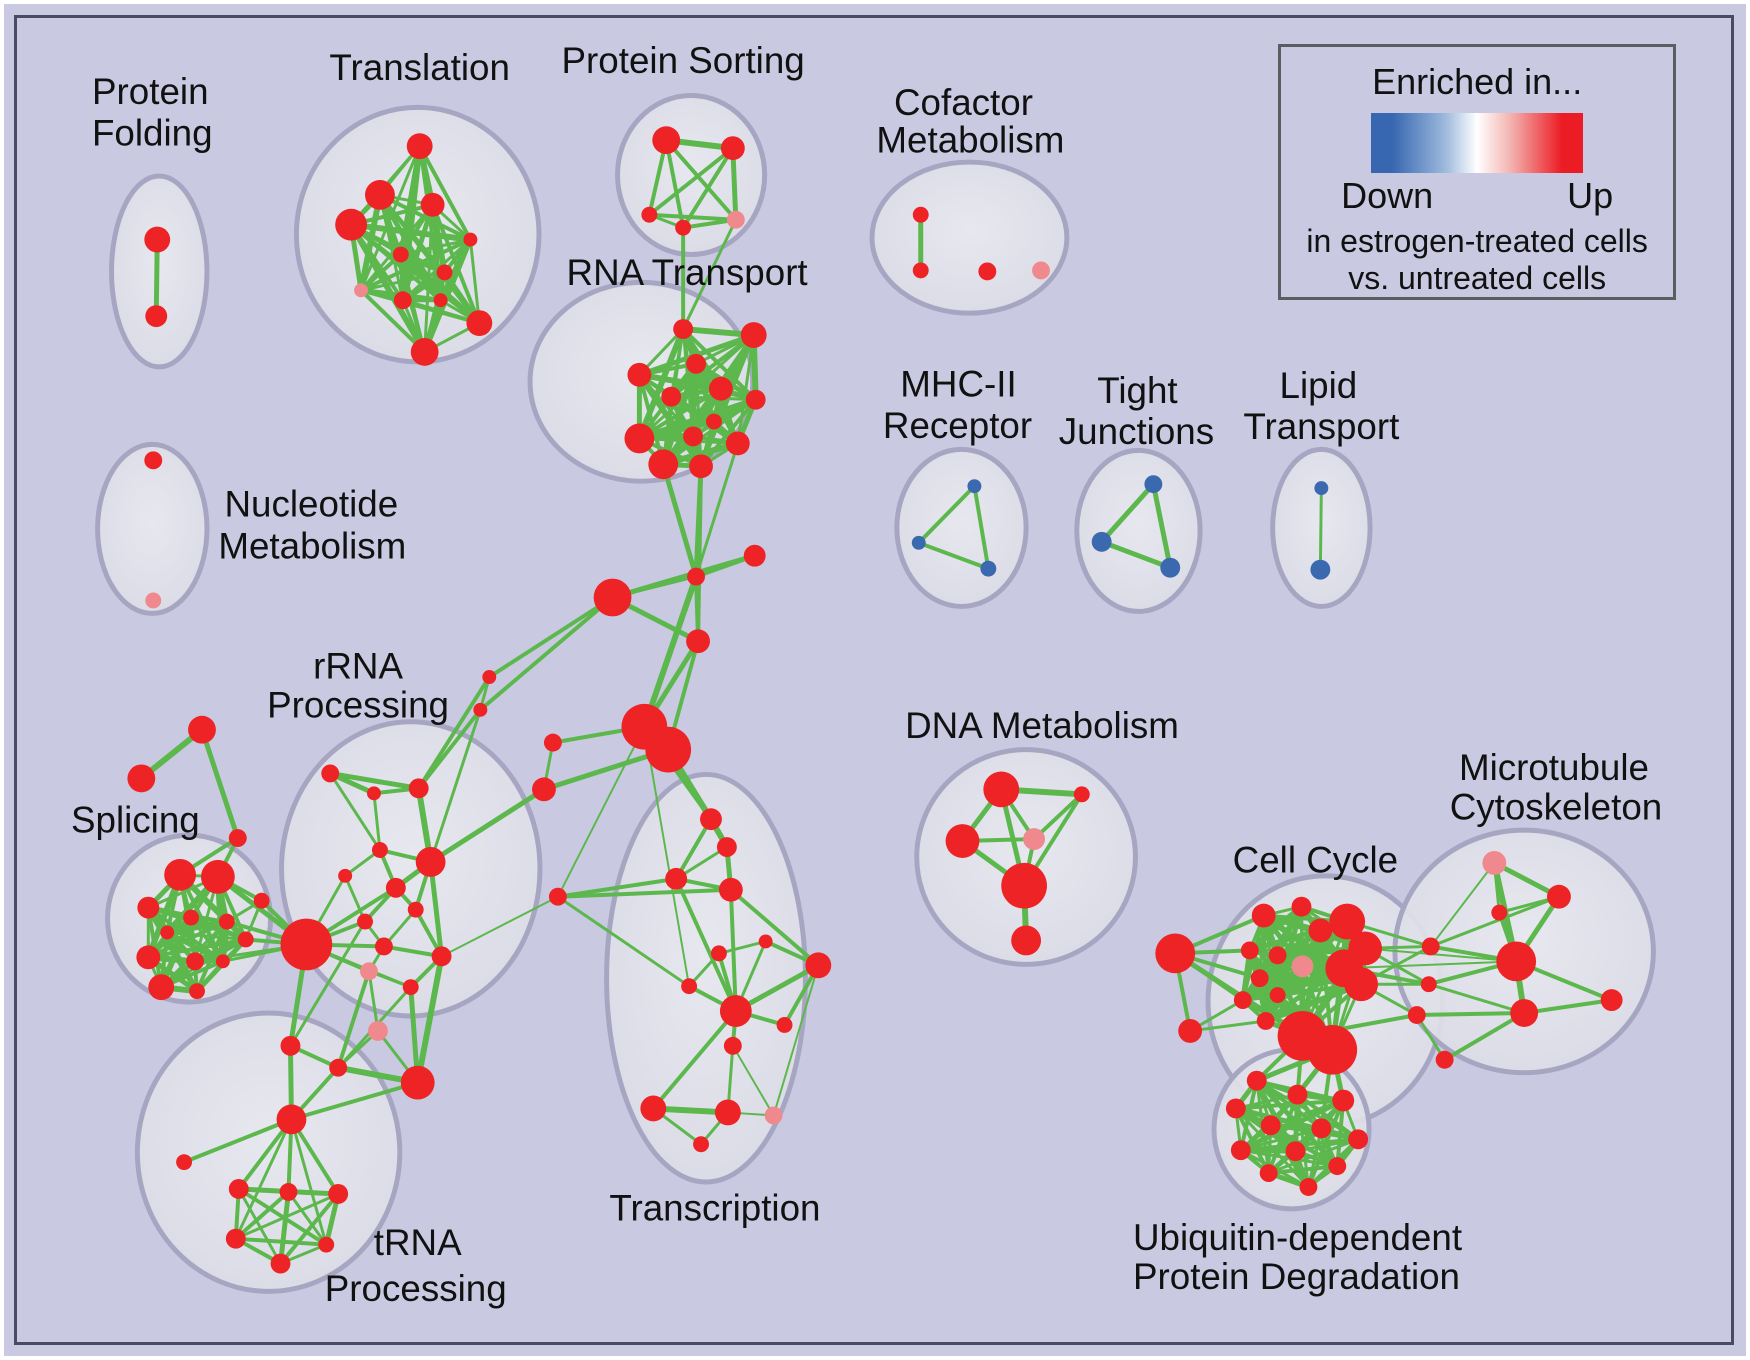 Image resolution: width=1750 pixels, height=1360 pixels. I want to click on node-ps5, so click(735, 219).